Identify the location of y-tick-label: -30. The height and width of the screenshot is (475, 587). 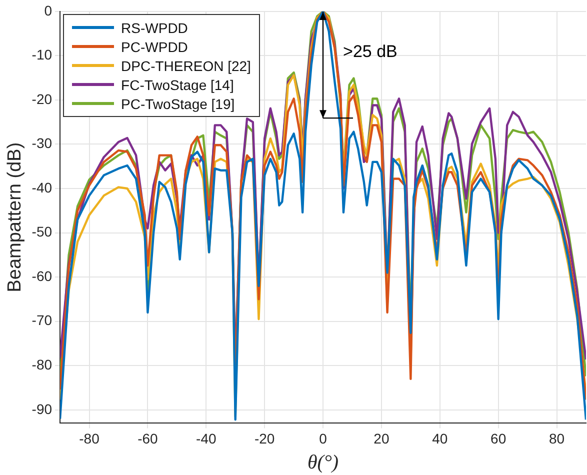
(42, 143).